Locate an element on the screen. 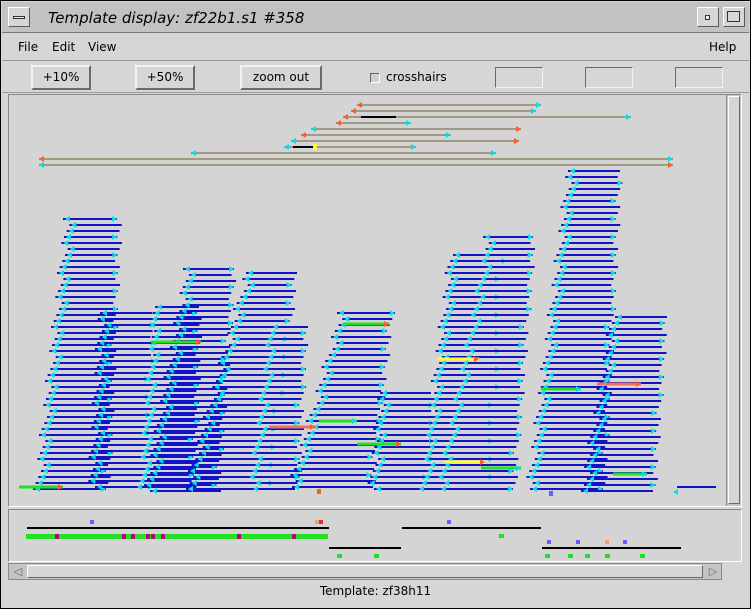 This screenshot has width=751, height=609. horizontal-scroll-thumb is located at coordinates (365, 571).